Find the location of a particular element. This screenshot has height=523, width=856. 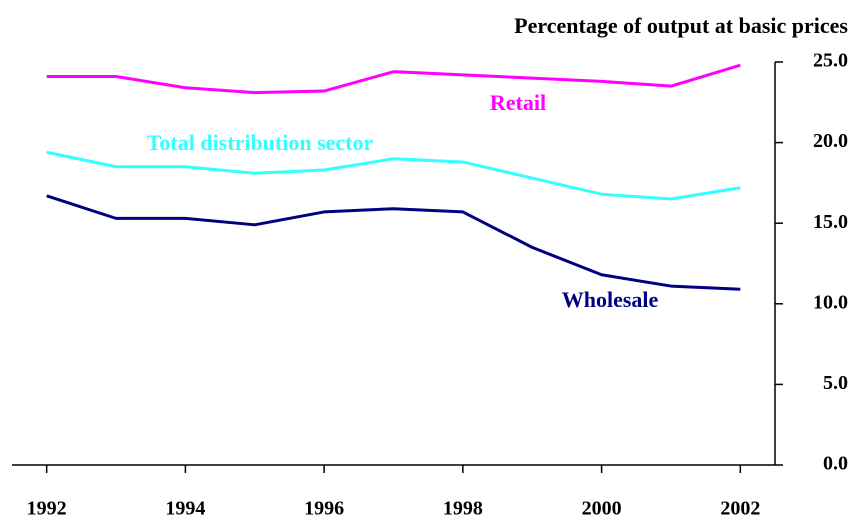

series-label: Total distribution sector is located at coordinates (260, 142).